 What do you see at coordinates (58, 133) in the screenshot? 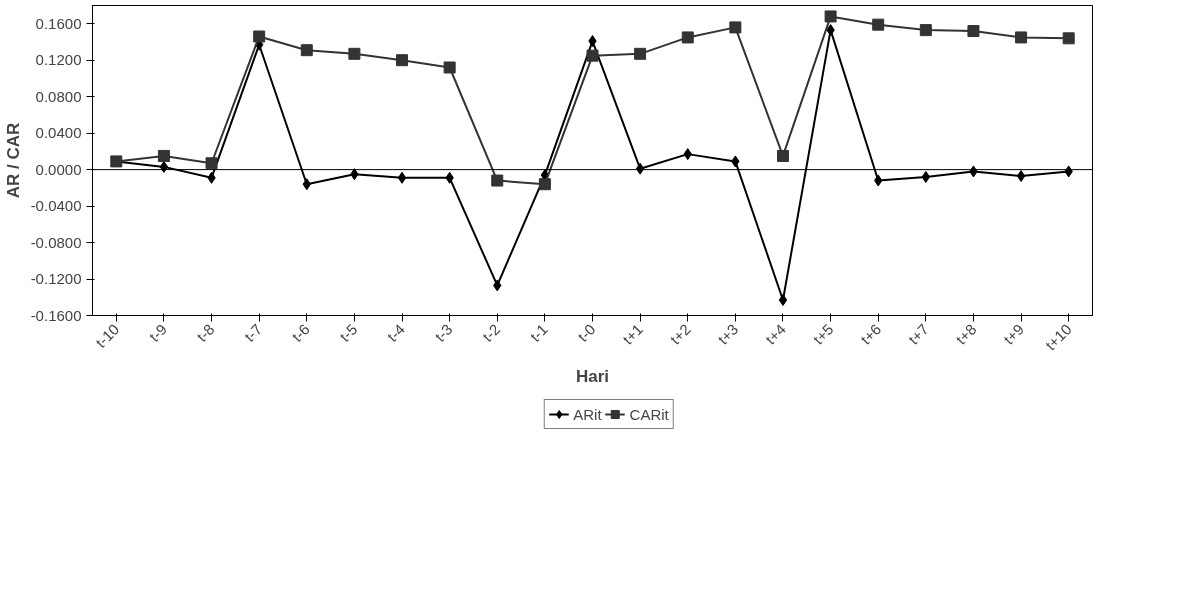
I see `y-tick-label: 0.0400` at bounding box center [58, 133].